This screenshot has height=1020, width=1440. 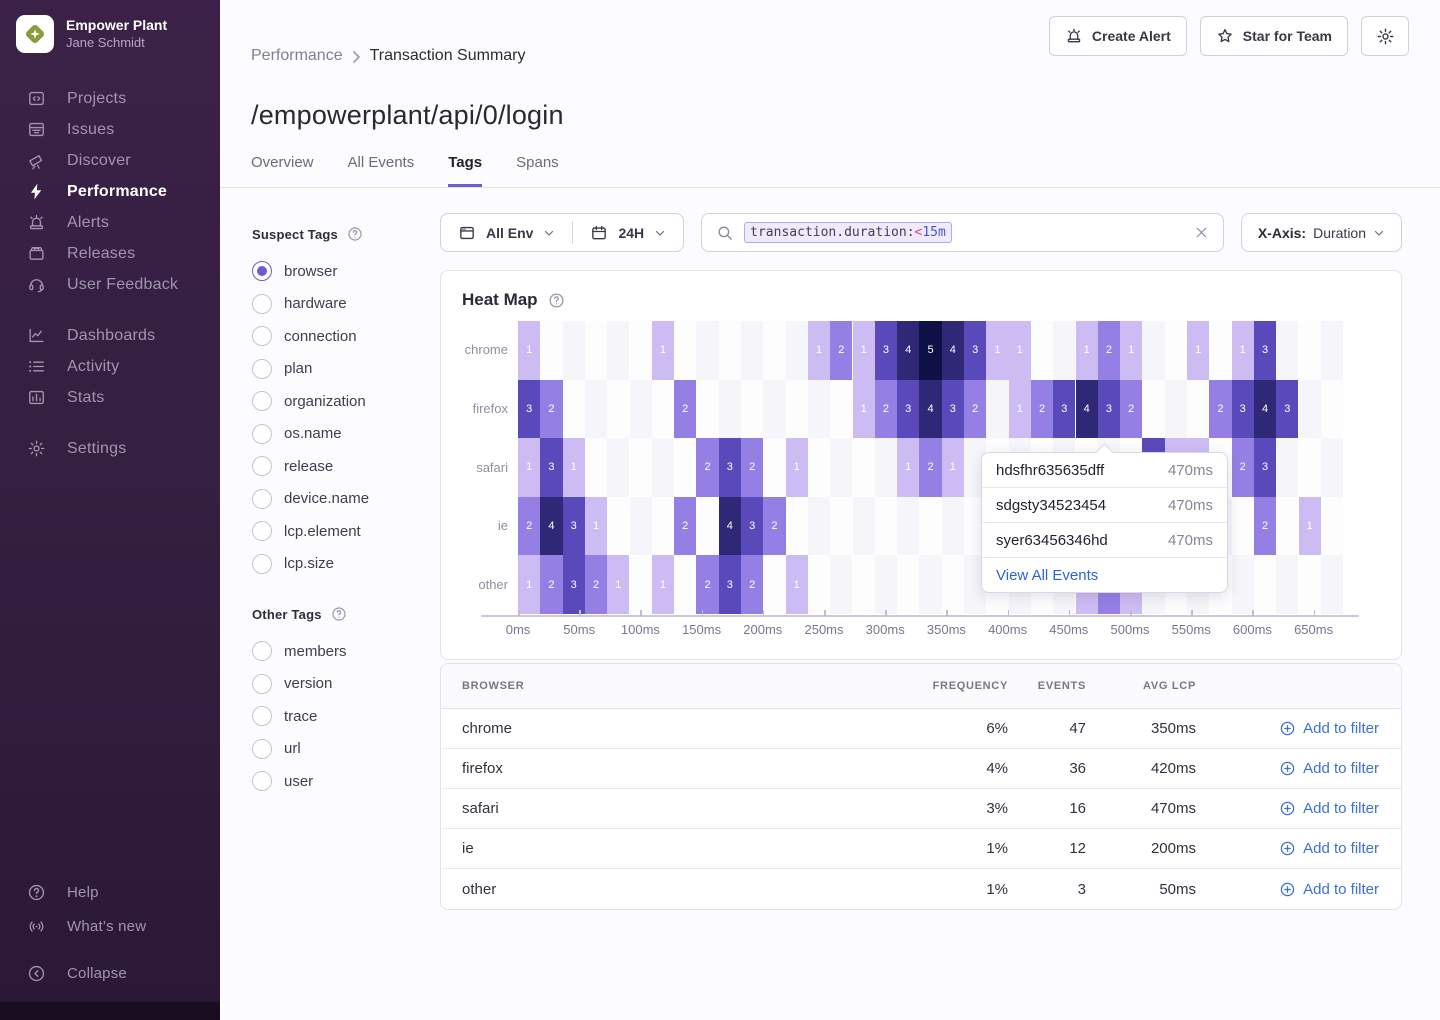 I want to click on tag-radio-connection: connection, so click(x=346, y=336).